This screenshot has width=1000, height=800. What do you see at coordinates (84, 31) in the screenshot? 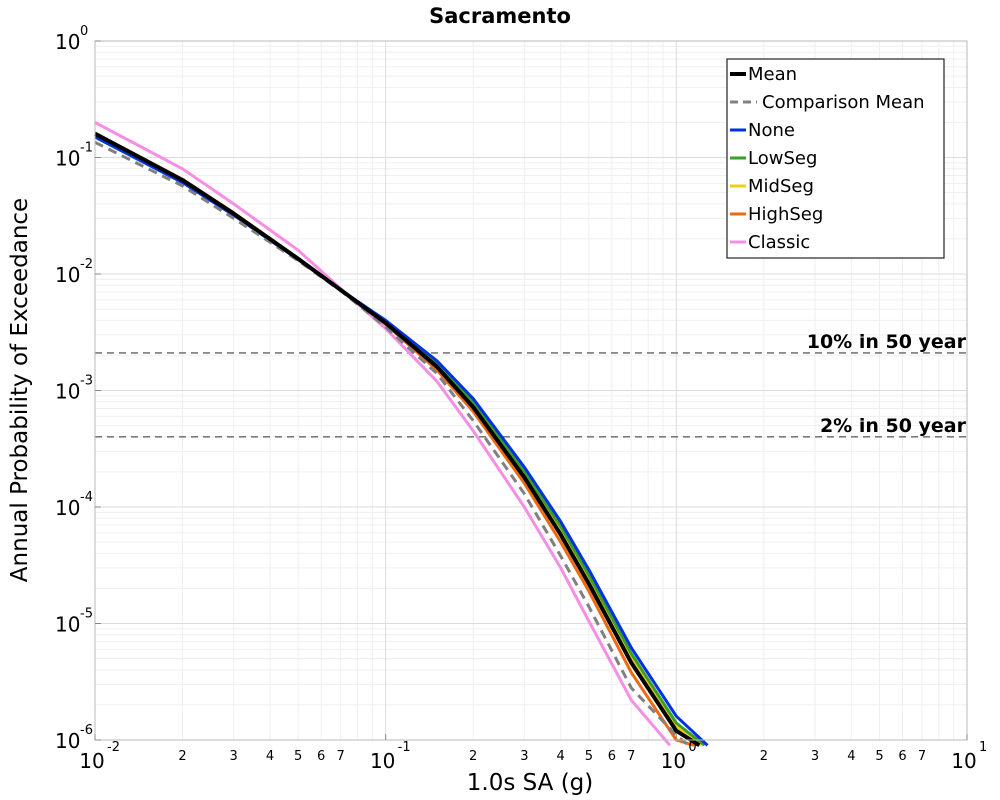
I see `y-tick-label-exponent: 0` at bounding box center [84, 31].